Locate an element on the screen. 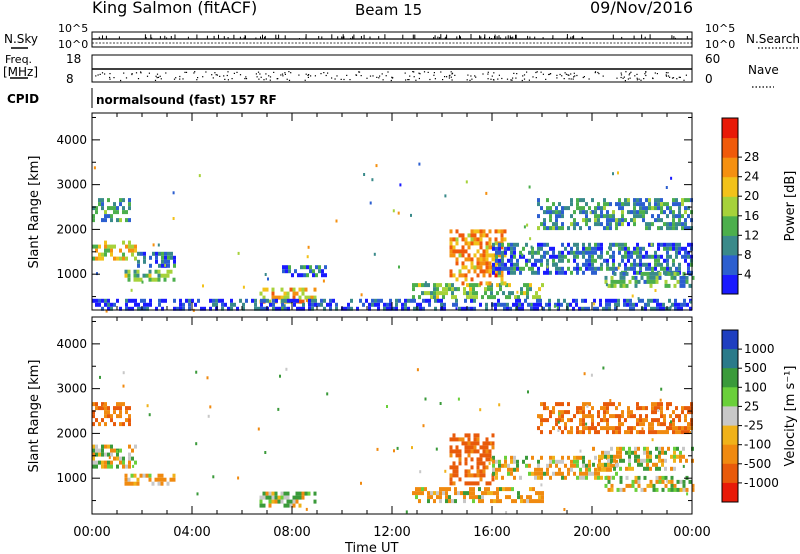 The height and width of the screenshot is (554, 800). noise-tick-bottom-right: 10^0 is located at coordinates (720, 44).